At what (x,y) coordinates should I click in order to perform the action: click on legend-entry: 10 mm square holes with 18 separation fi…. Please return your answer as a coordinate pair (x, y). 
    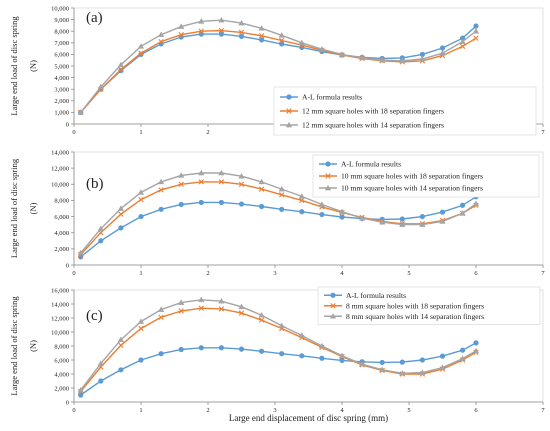
    Looking at the image, I should click on (412, 176).